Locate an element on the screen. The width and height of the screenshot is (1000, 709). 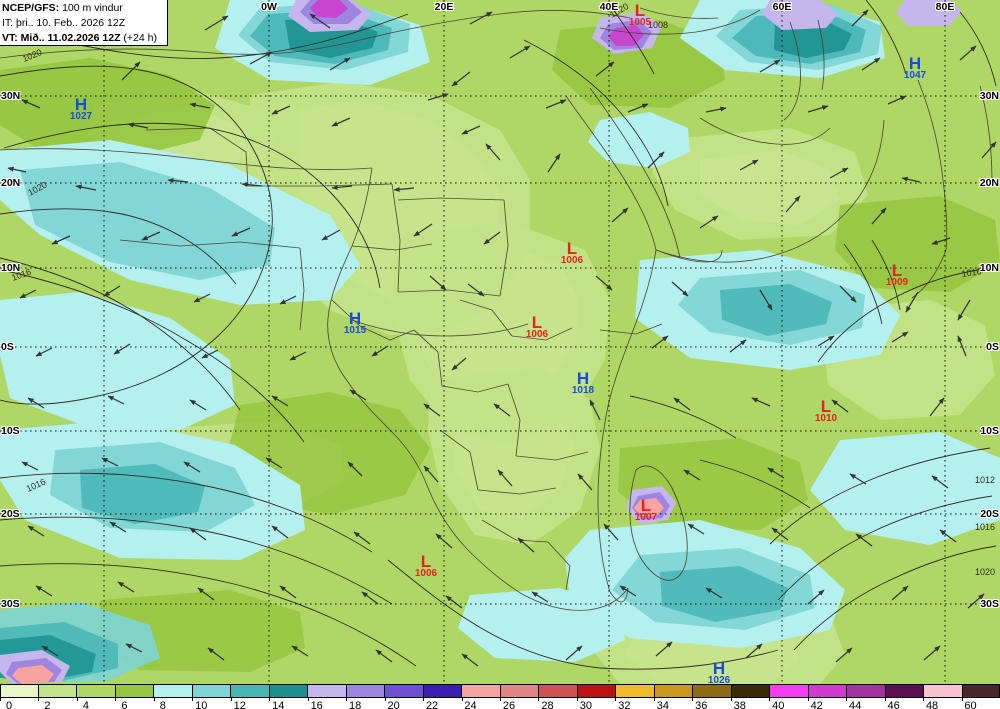
latitude-label: 10S is located at coordinates (10, 431).